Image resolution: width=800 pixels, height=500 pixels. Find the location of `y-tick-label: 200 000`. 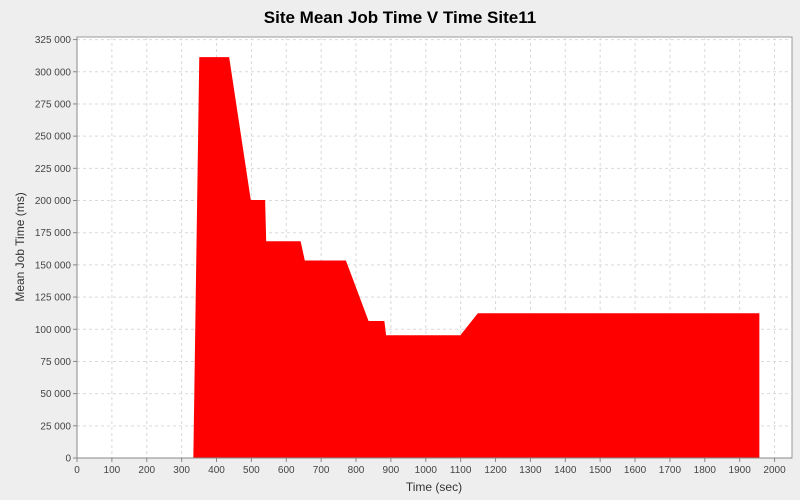

y-tick-label: 200 000 is located at coordinates (53, 201).